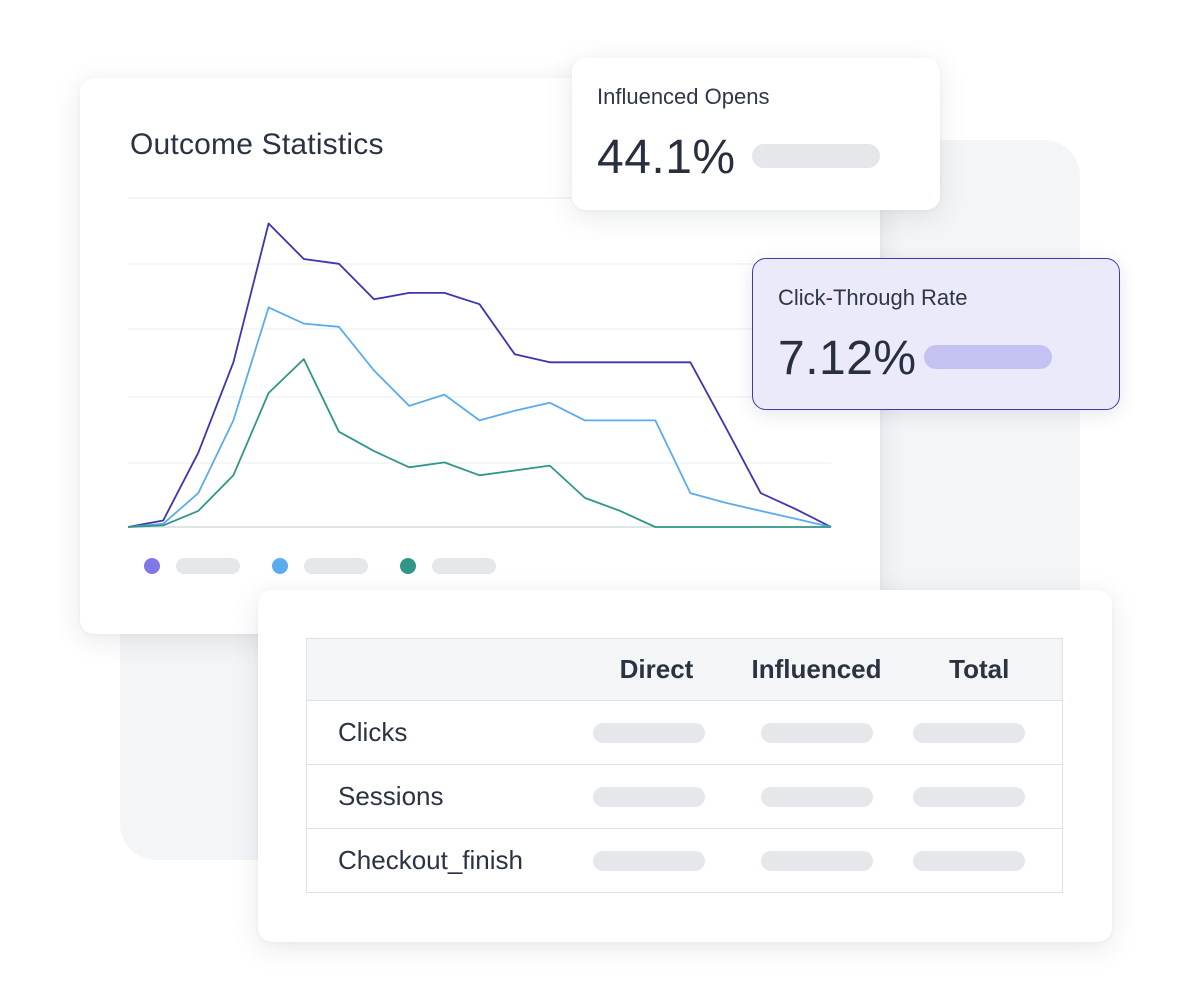 The image size is (1200, 1000). I want to click on table-row: Checkout_finish, so click(684, 860).